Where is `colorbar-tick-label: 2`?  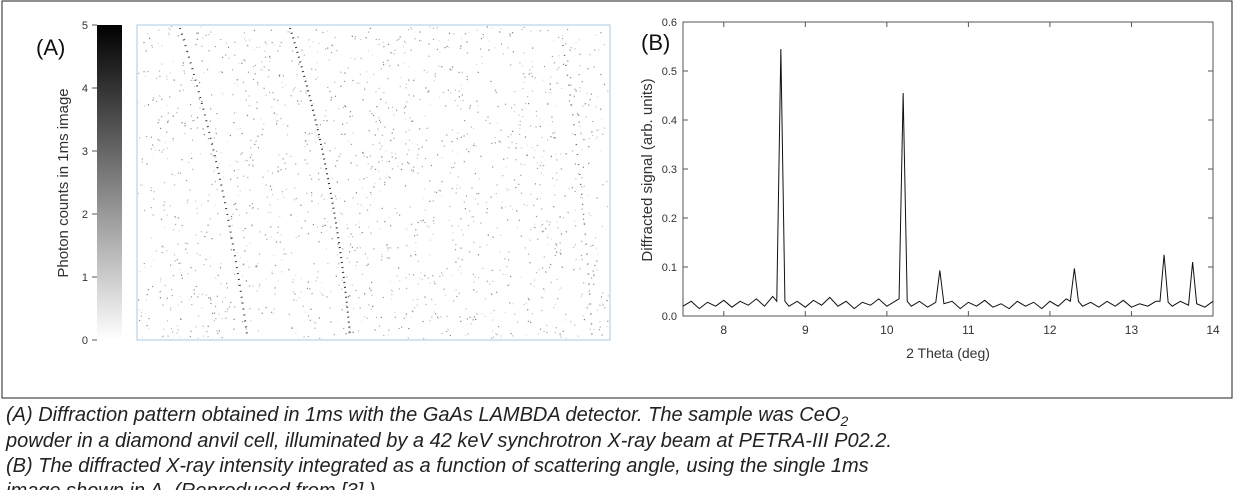
colorbar-tick-label: 2 is located at coordinates (85, 215).